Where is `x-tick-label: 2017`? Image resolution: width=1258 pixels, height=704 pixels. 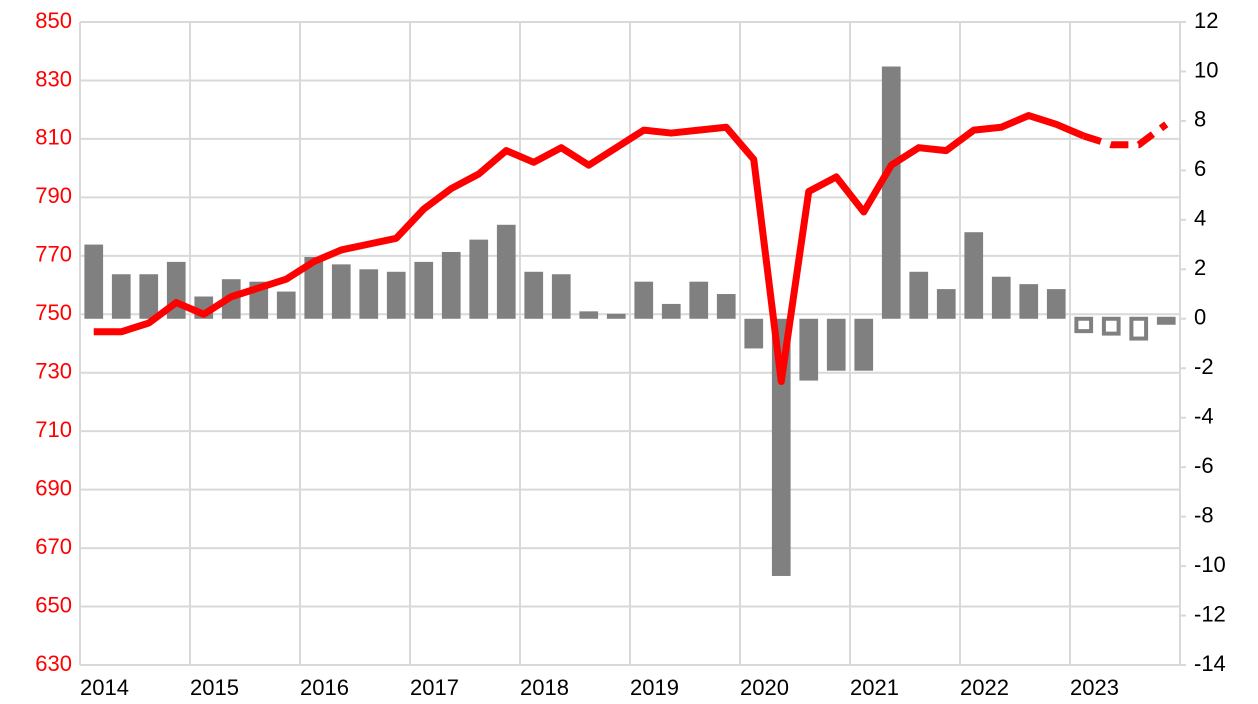
x-tick-label: 2017 is located at coordinates (434, 687).